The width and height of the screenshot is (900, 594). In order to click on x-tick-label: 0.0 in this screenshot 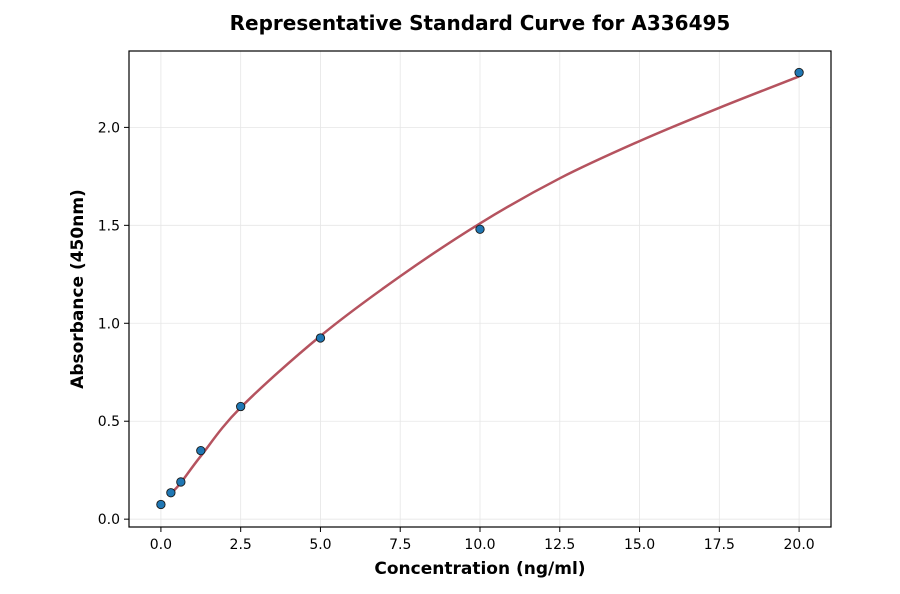, I will do `click(161, 545)`.